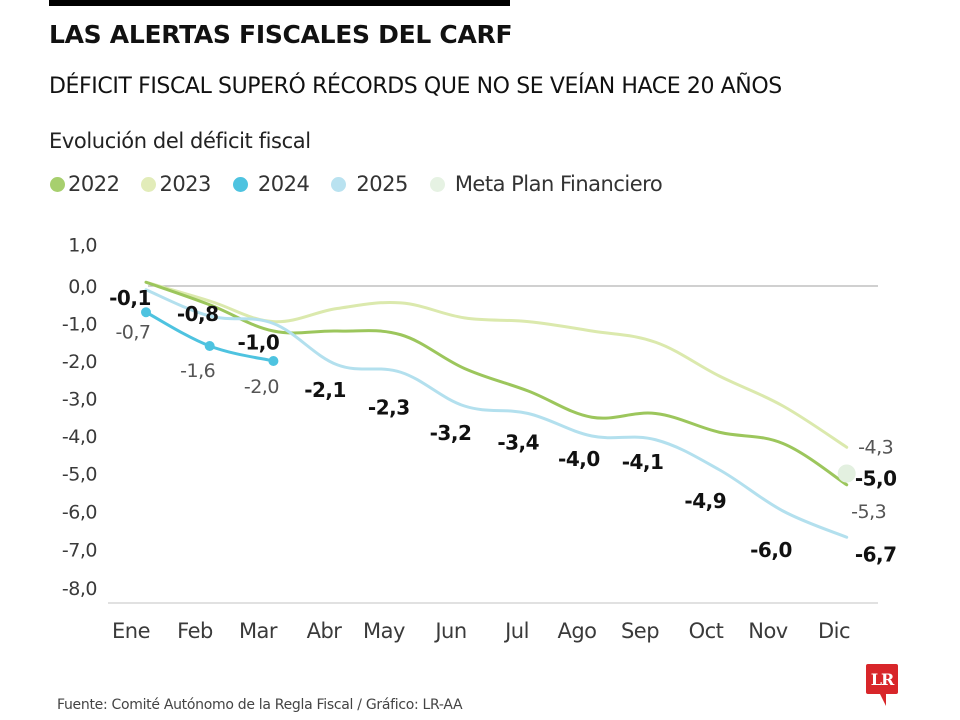 The height and width of the screenshot is (720, 960). Describe the element at coordinates (518, 443) in the screenshot. I see `data-label-2025: -3,4` at that location.